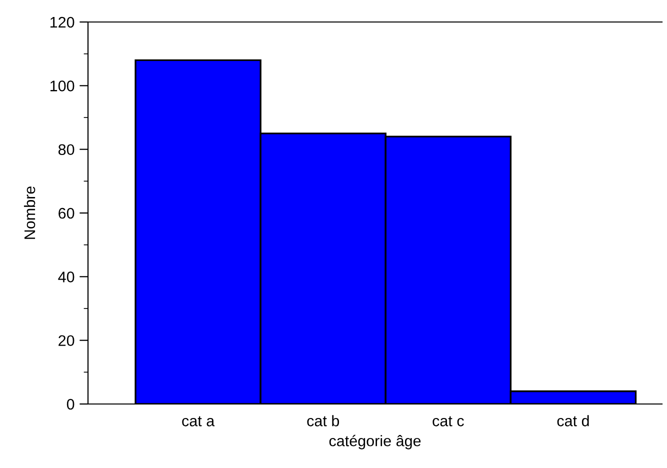 The image size is (667, 468). Describe the element at coordinates (70, 404) in the screenshot. I see `y-tick-label: 0` at that location.